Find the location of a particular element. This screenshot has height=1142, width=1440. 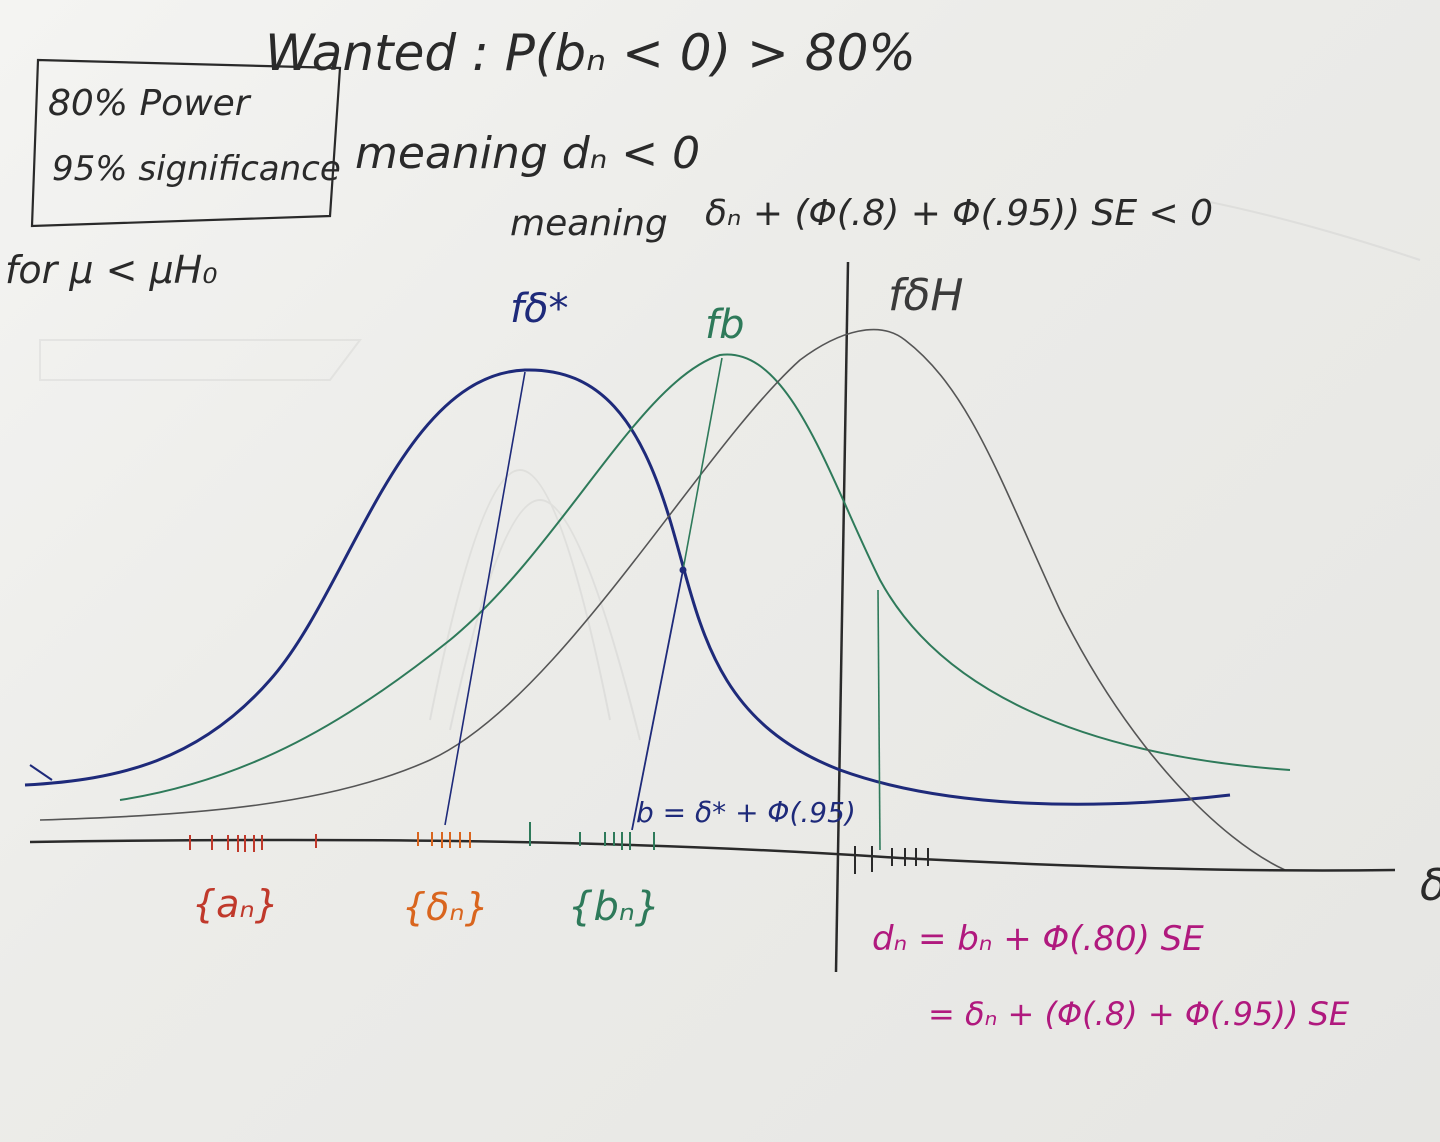

meaning-delta-statement: δₙ + (Φ(.8) + Φ(.95)) SE < 0 is located at coordinates (959, 213).